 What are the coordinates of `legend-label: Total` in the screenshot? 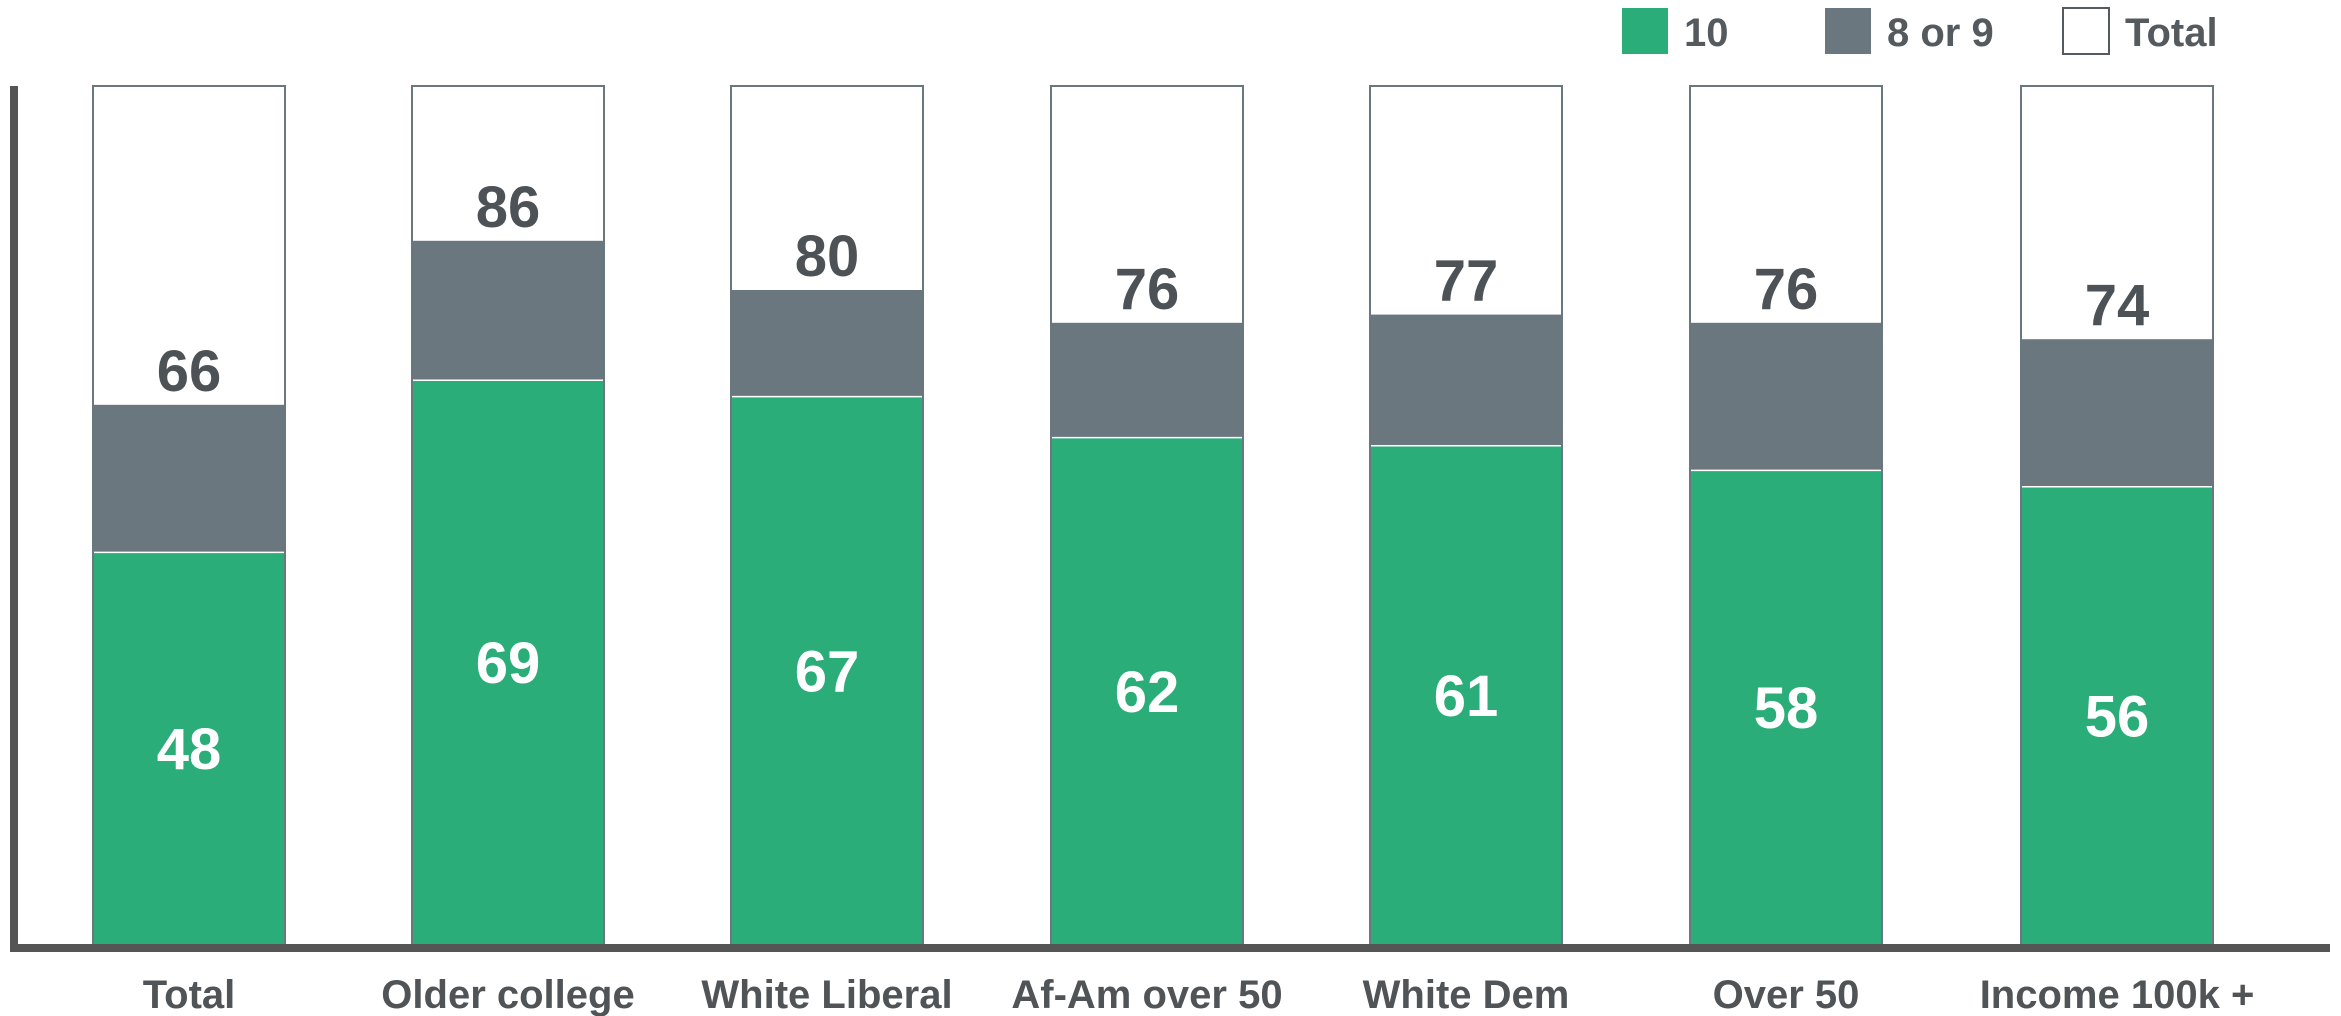 It's located at (2171, 33).